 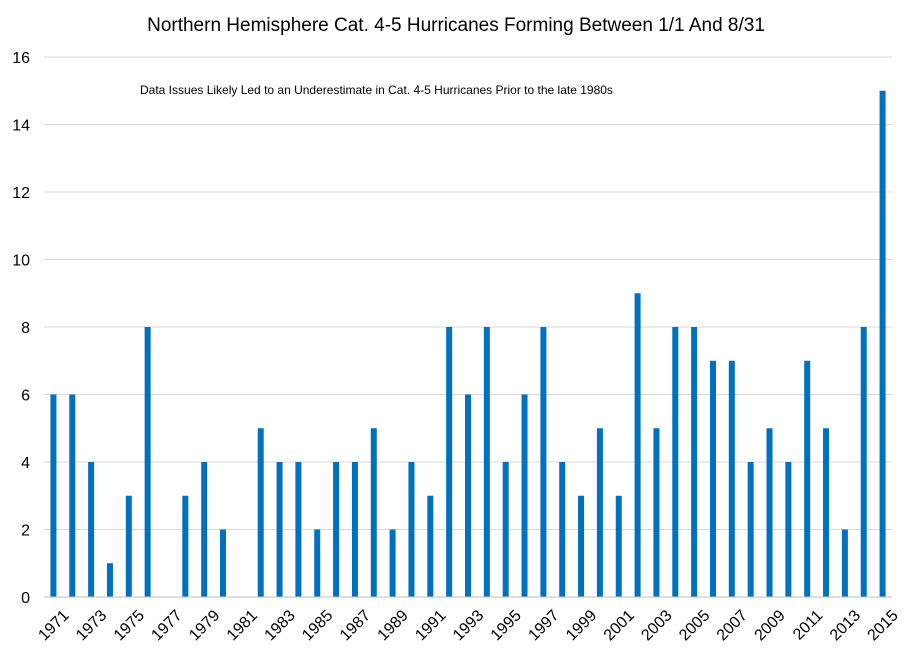 What do you see at coordinates (882, 343) in the screenshot?
I see `bar-2015` at bounding box center [882, 343].